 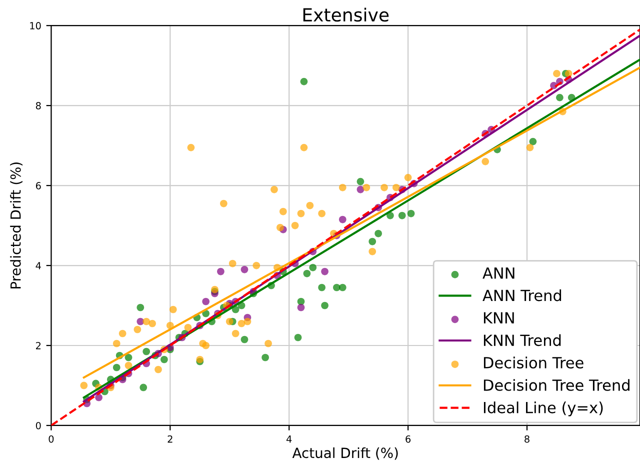 I want to click on y-tick-label: 0, so click(x=38, y=426).